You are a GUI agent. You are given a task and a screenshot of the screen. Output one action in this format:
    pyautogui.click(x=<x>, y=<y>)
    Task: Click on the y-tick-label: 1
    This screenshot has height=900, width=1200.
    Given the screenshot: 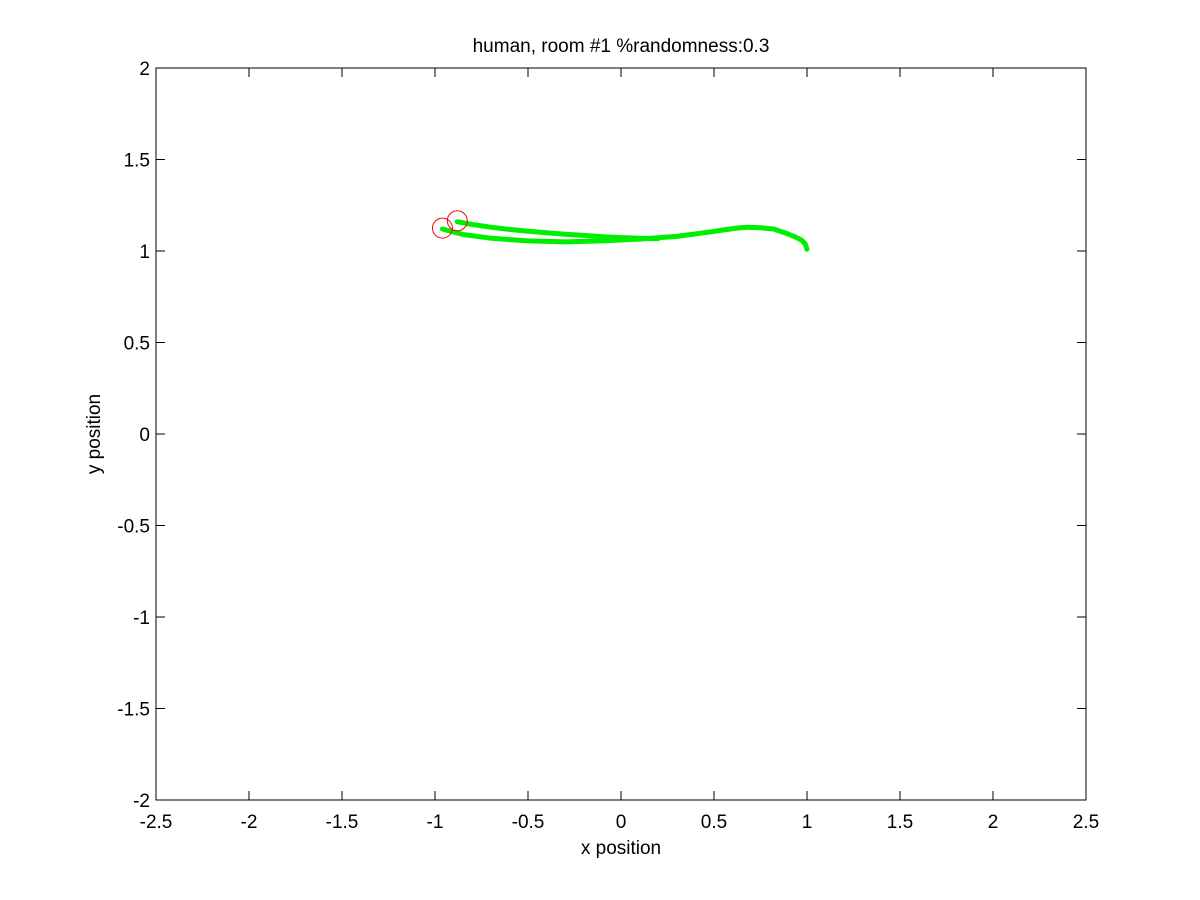 What is the action you would take?
    pyautogui.click(x=144, y=252)
    